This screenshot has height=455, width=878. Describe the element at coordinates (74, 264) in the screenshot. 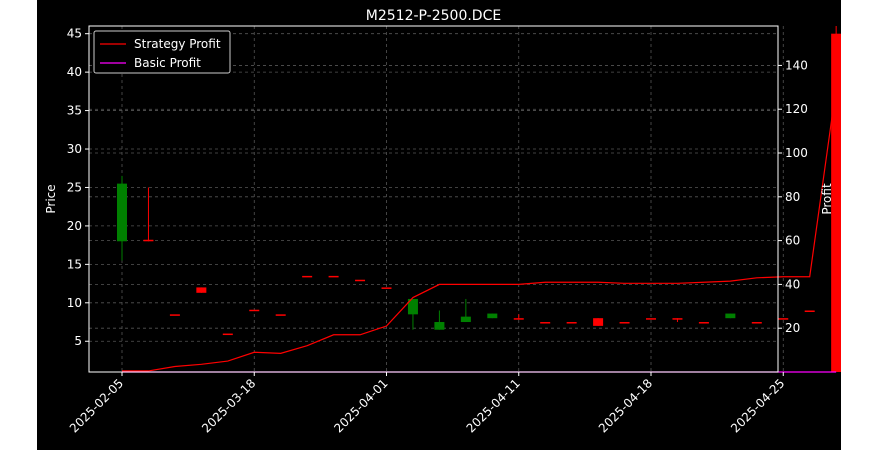

I see `y-tick-label-left: 15` at that location.